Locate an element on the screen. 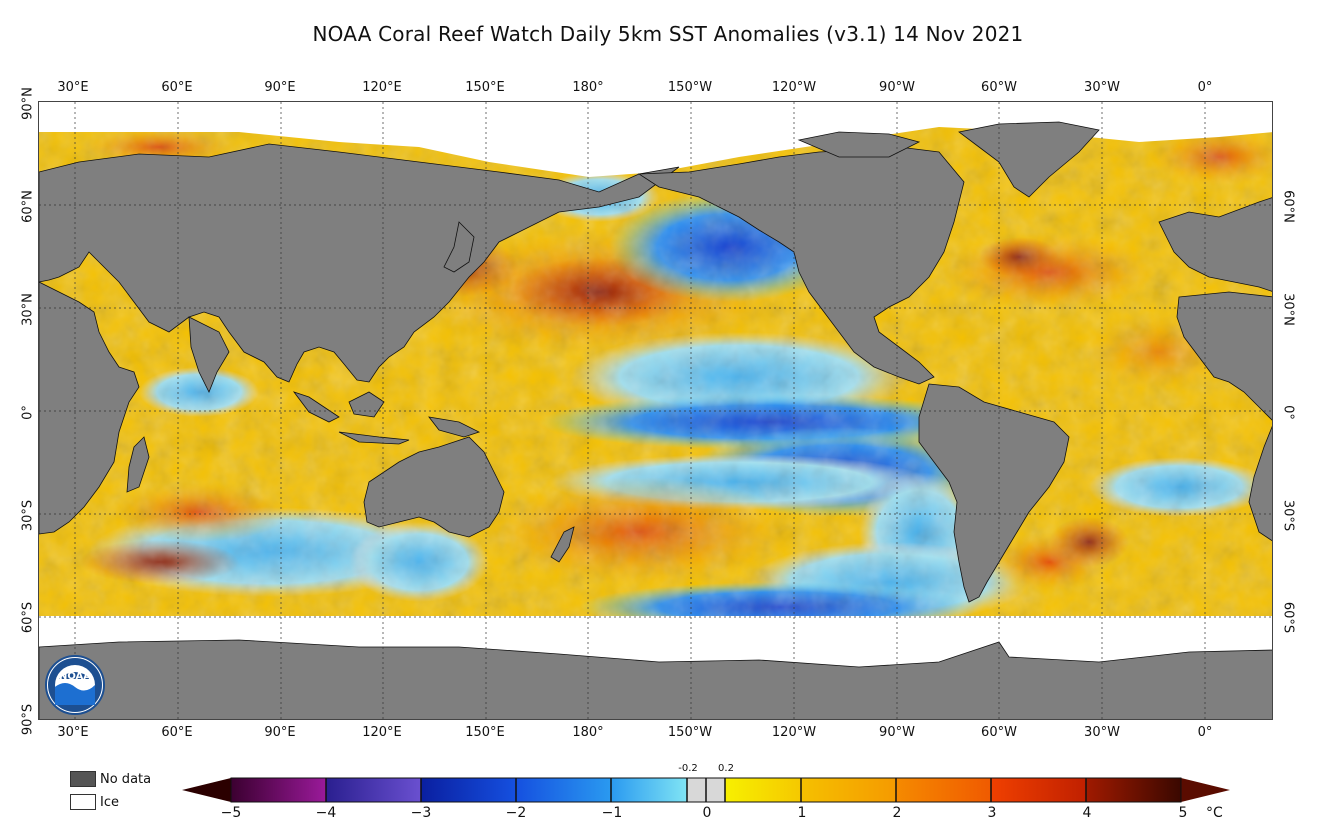 This screenshot has width=1336, height=837. colorbar-tick: 1 is located at coordinates (802, 813).